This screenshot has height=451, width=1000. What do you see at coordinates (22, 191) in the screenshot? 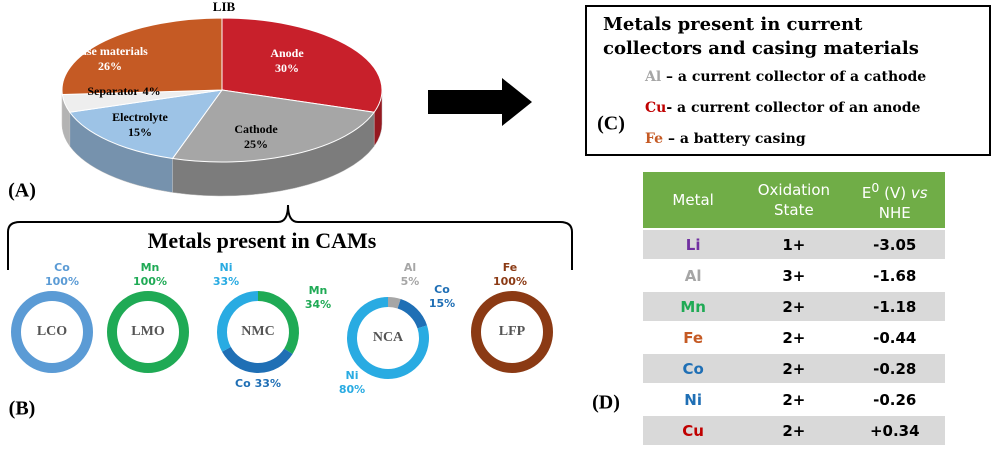
I see `panel-label: (A)` at bounding box center [22, 191].